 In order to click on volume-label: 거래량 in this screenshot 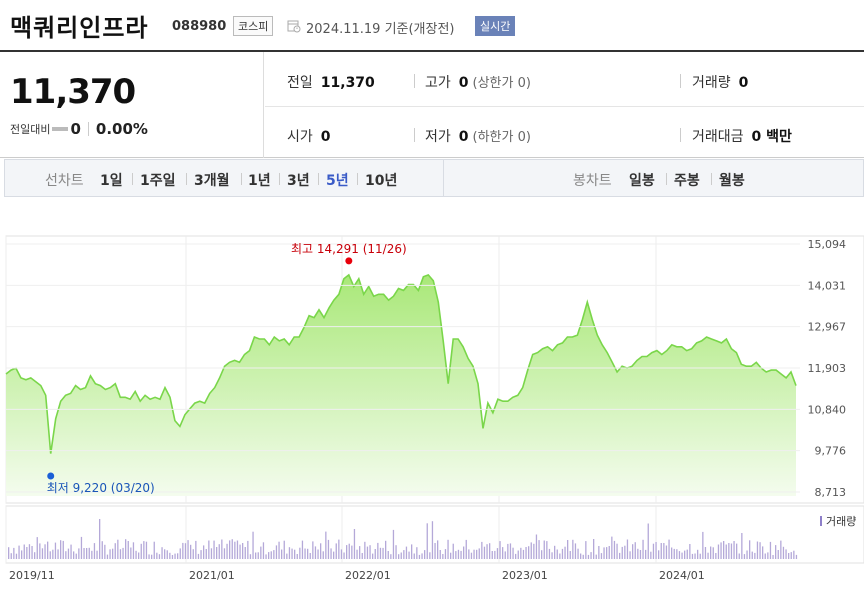, I will do `click(711, 83)`.